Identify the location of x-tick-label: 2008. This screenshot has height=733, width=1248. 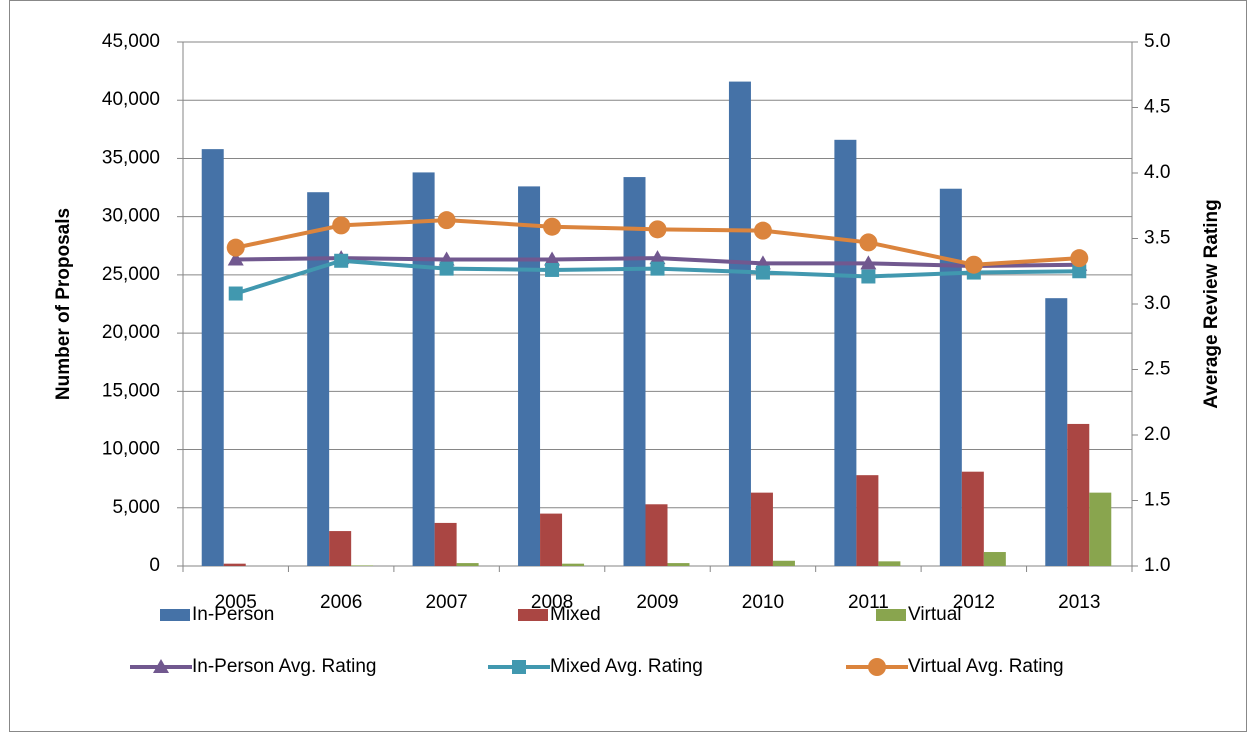
(552, 602).